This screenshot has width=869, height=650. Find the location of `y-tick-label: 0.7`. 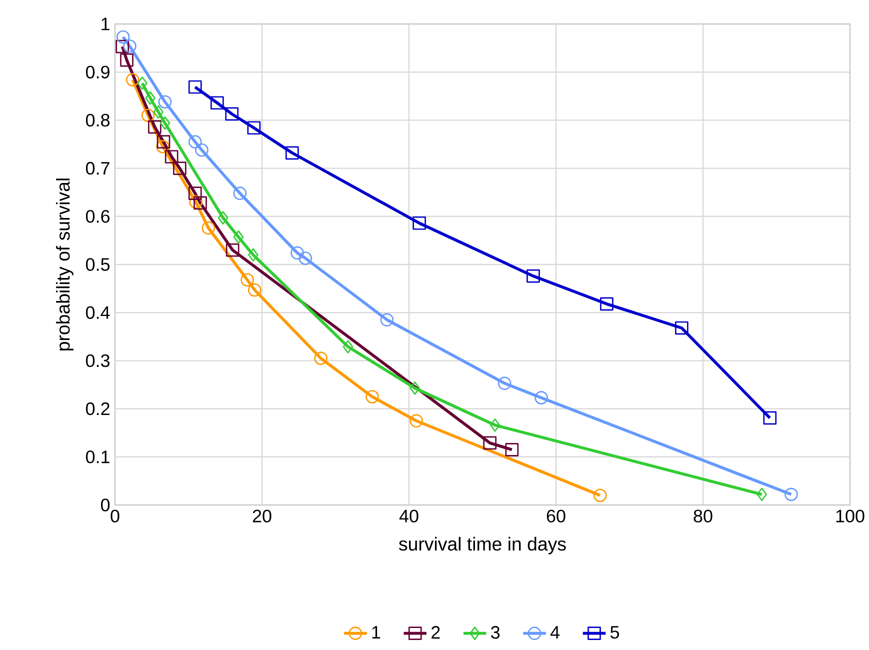

y-tick-label: 0.7 is located at coordinates (98, 168).